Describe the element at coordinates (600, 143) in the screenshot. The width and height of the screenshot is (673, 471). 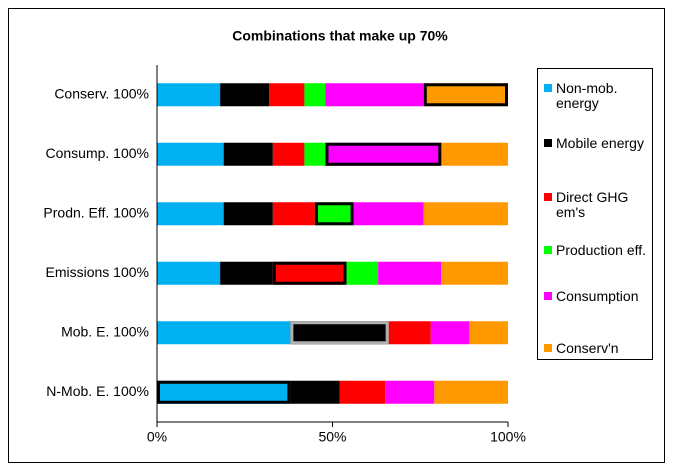
I see `legend-label: Mobile energy` at that location.